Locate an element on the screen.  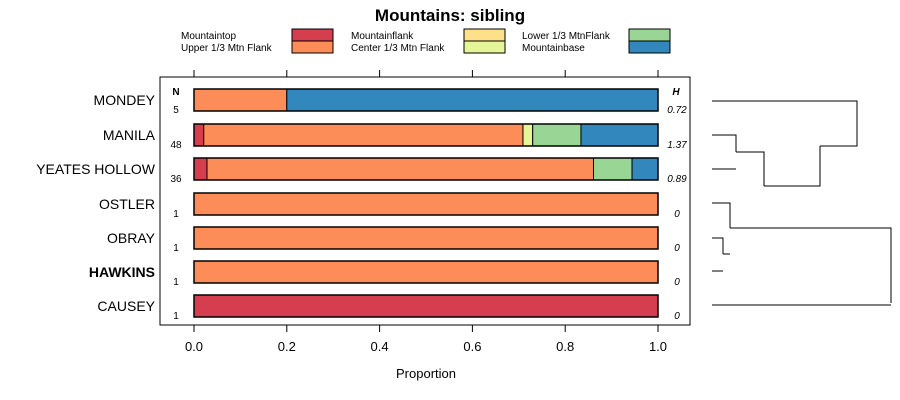
n-values: 5 48 36 1 1 1 1 is located at coordinates (176, 213).